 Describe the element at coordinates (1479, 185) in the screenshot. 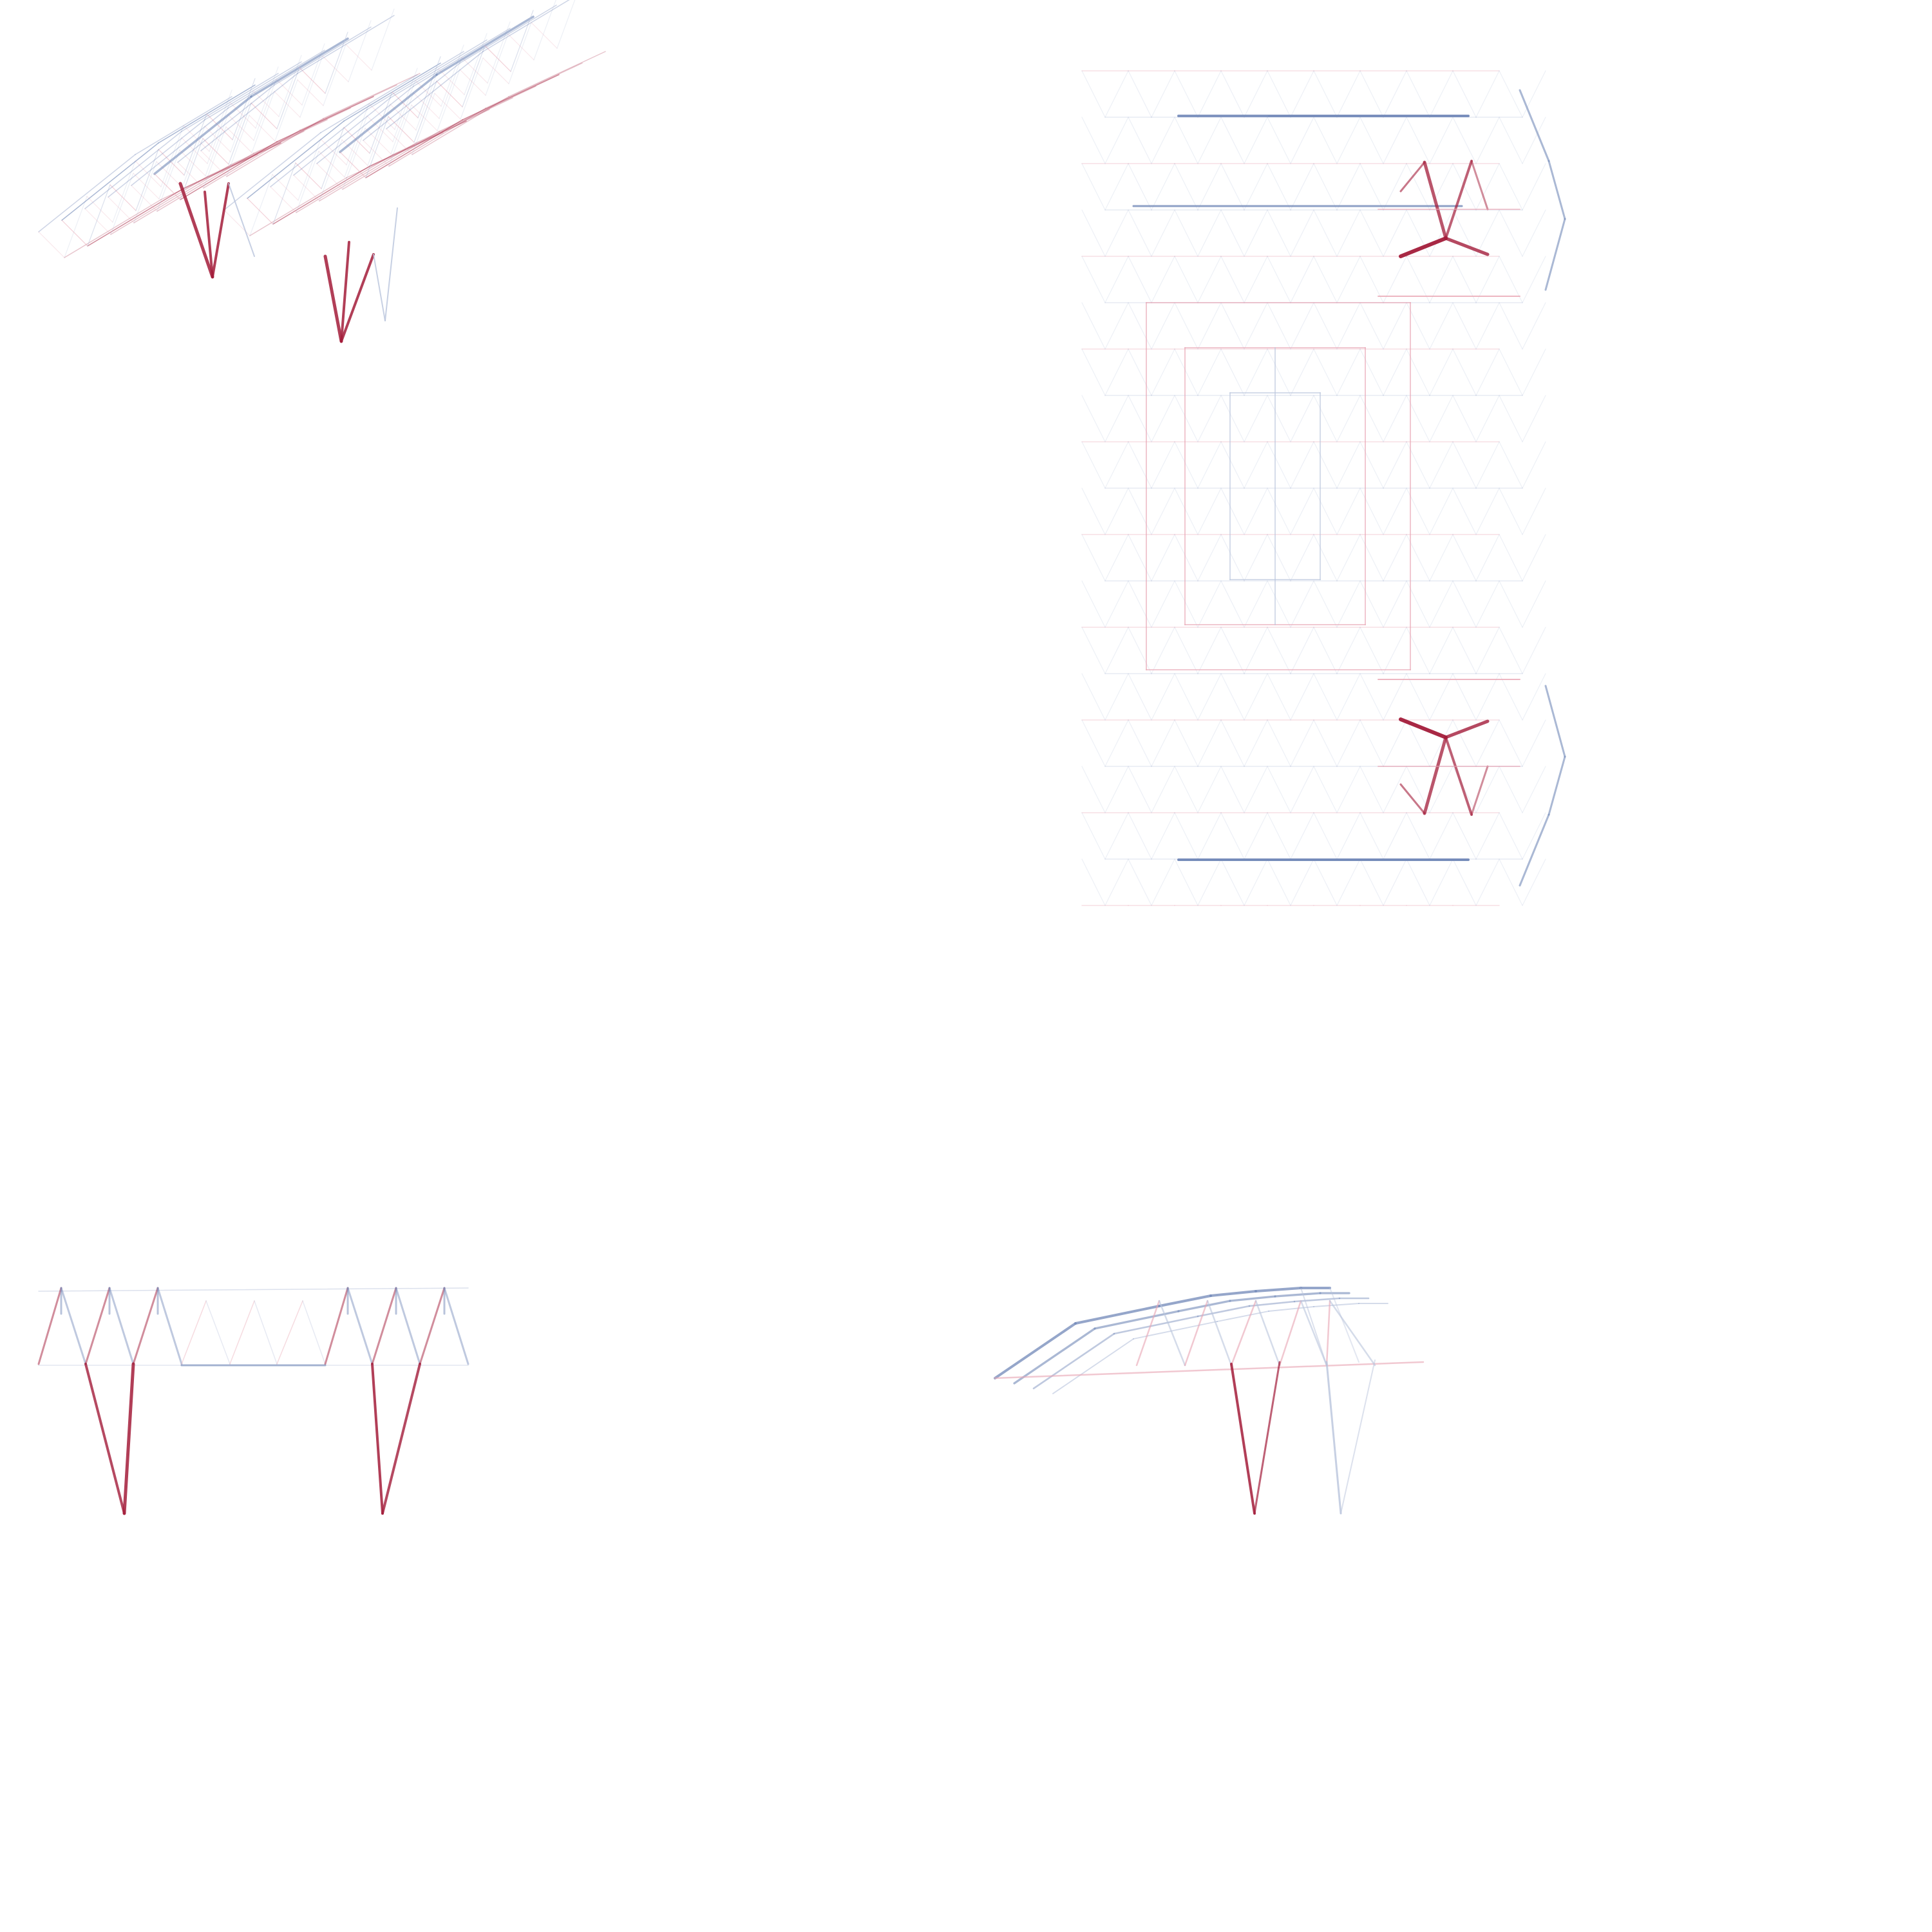

I see `plan-support-brace` at that location.